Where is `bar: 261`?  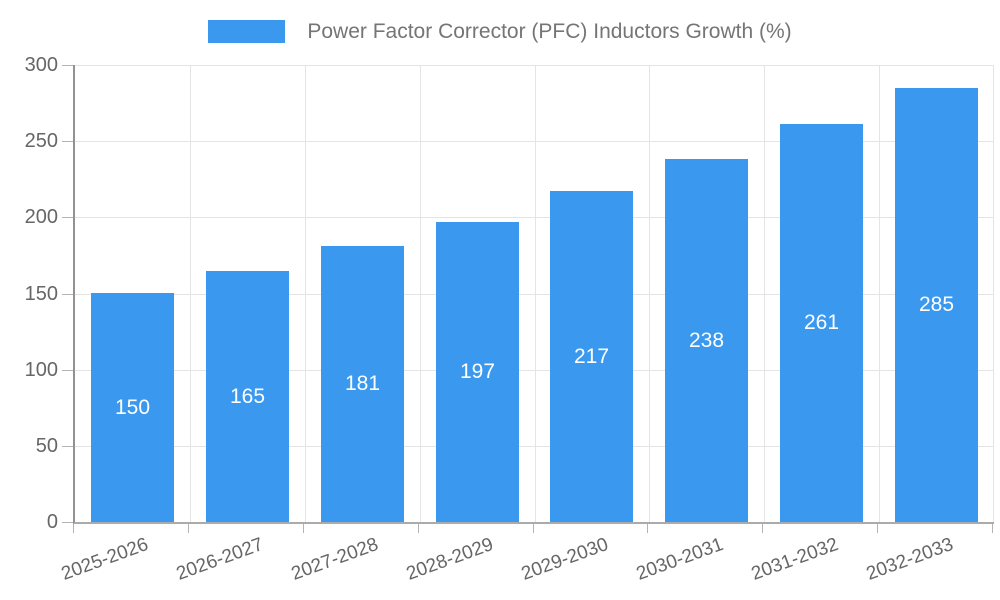 bar: 261 is located at coordinates (821, 323).